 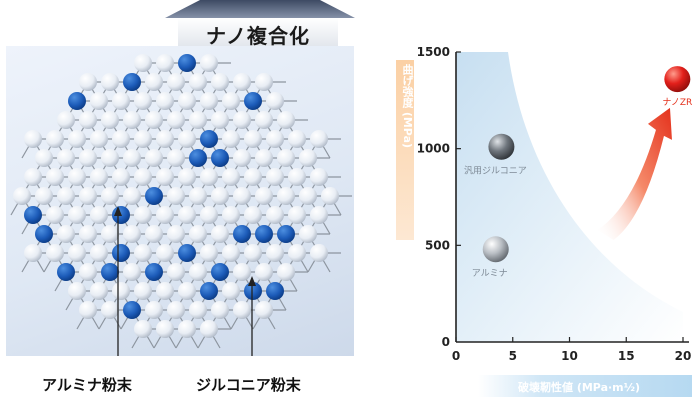 I want to click on y-tick-label: 1000, so click(x=433, y=149).